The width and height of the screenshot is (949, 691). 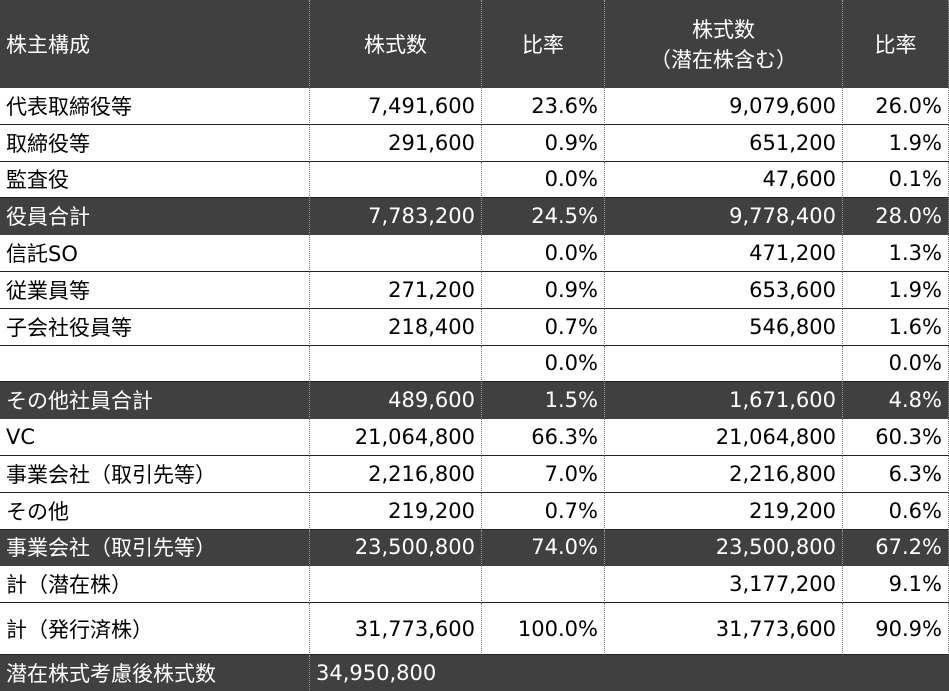 I want to click on cell-text: 2,216,800, so click(x=421, y=473).